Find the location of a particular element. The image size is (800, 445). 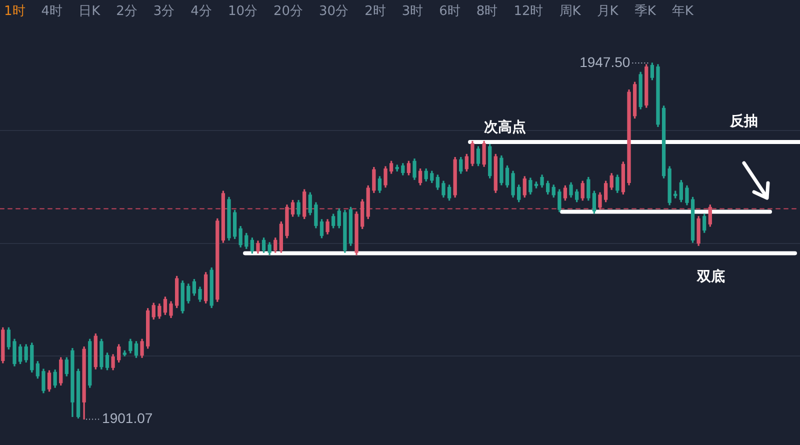

ref-line-label: 双底 is located at coordinates (710, 276).